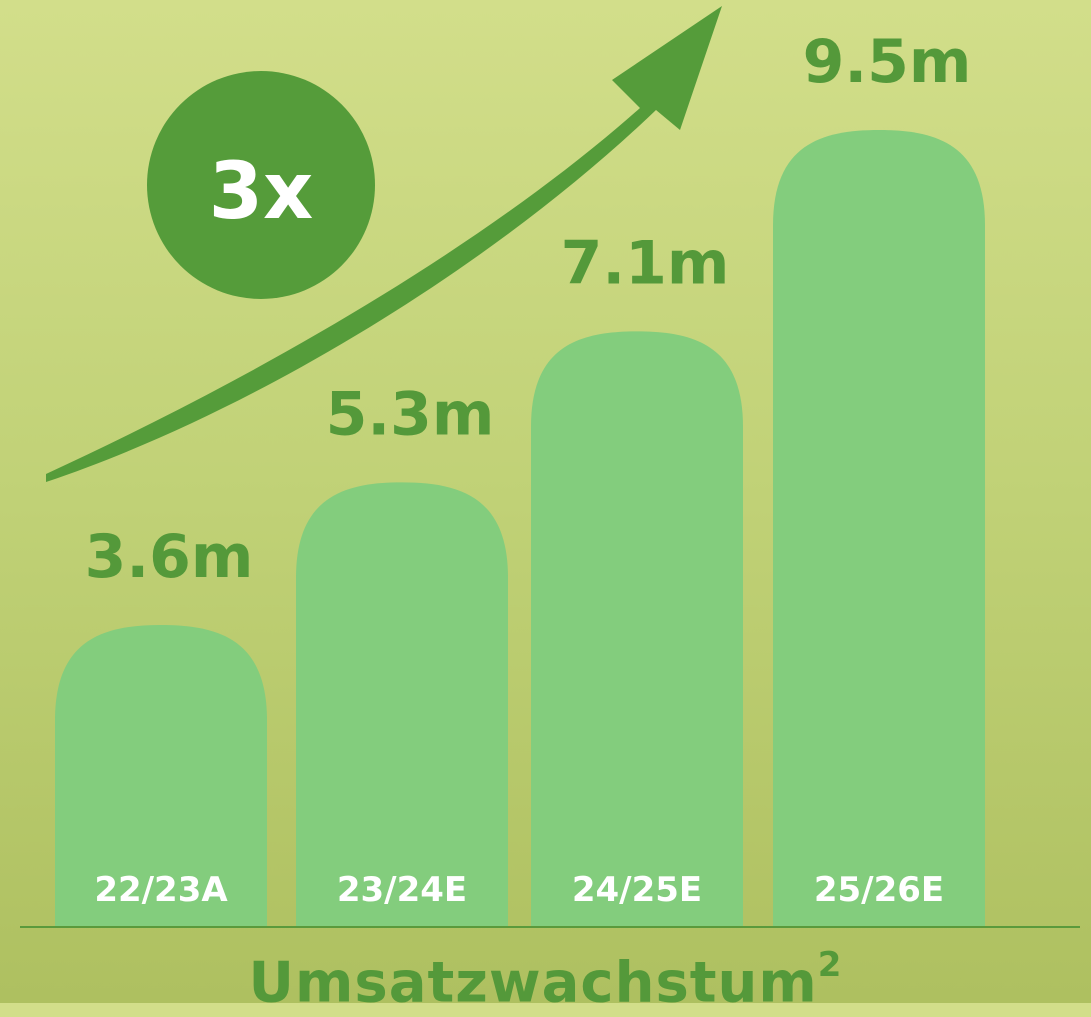 The width and height of the screenshot is (1091, 1017). What do you see at coordinates (637, 890) in the screenshot?
I see `category-label-24/25E: 24/25E` at bounding box center [637, 890].